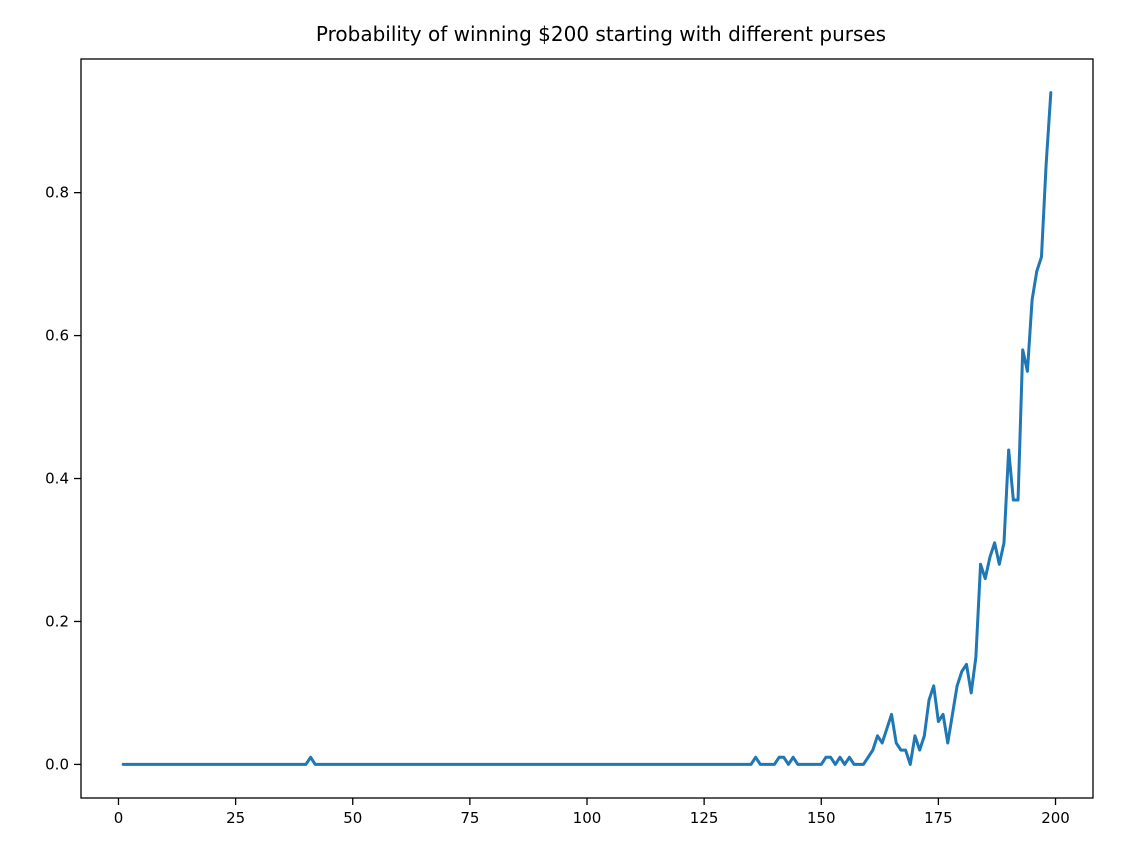 This screenshot has width=1141, height=862. I want to click on y-tick-label: 0.0, so click(57, 764).